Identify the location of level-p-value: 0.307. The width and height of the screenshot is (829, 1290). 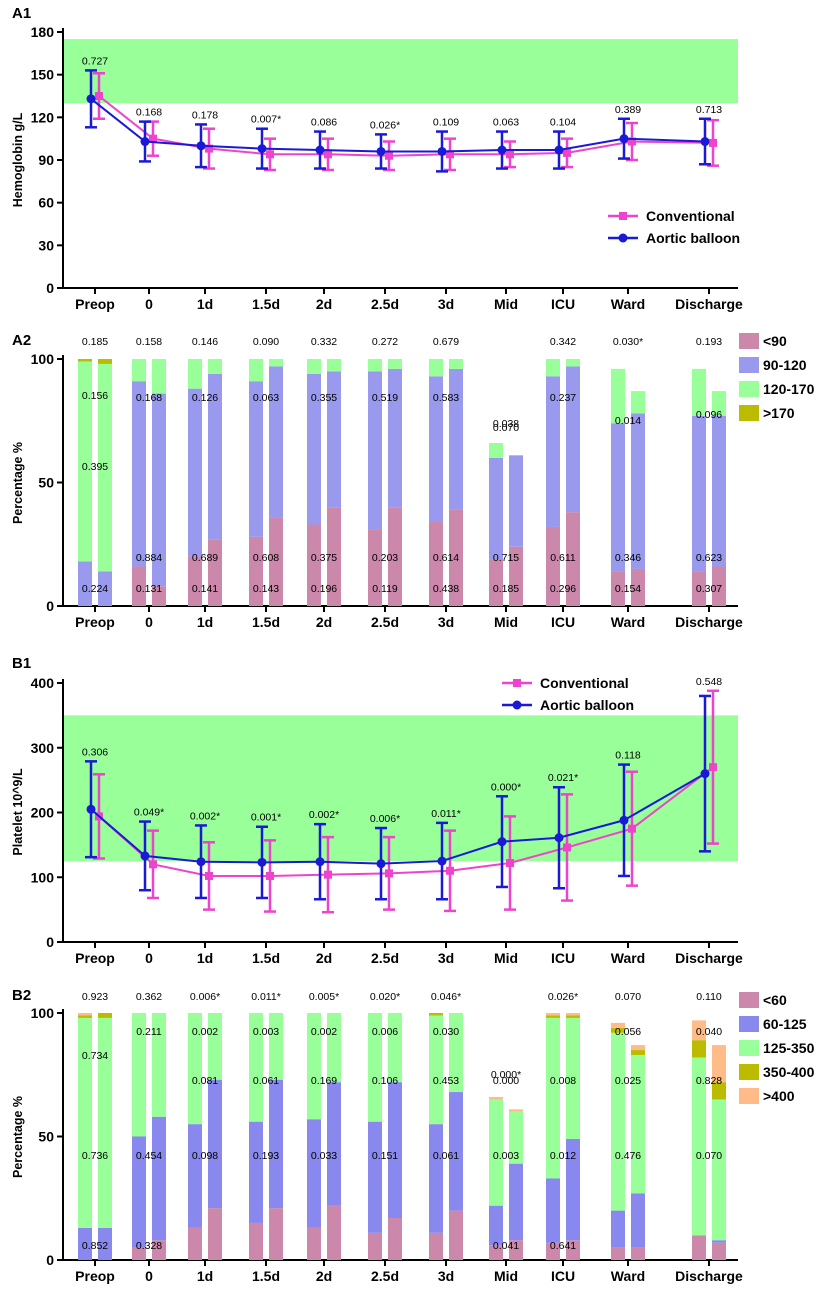
(709, 589).